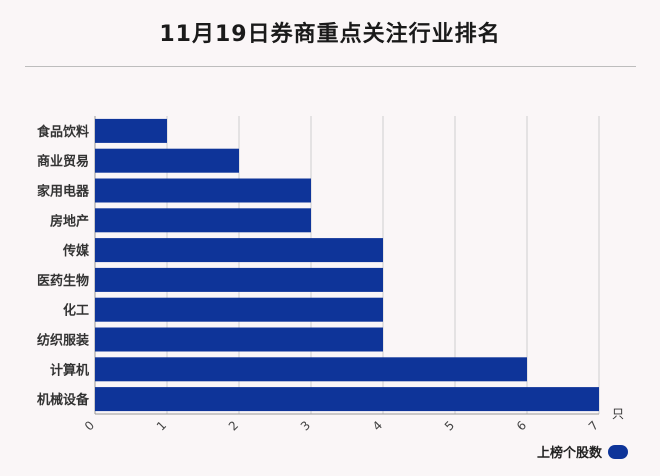  I want to click on x-tick-label: 6, so click(521, 425).